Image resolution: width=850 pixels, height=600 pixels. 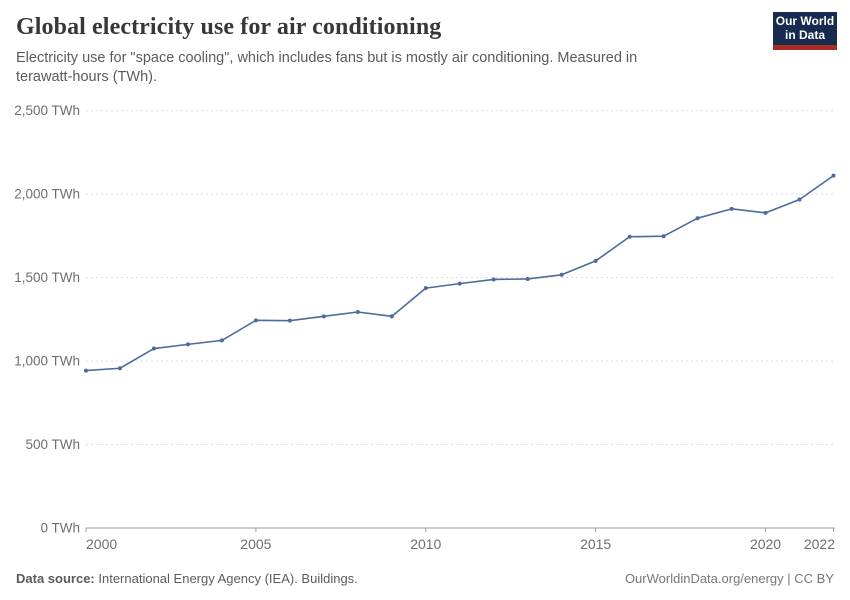 What do you see at coordinates (60, 528) in the screenshot?
I see `y-tick-label: 0 TWh` at bounding box center [60, 528].